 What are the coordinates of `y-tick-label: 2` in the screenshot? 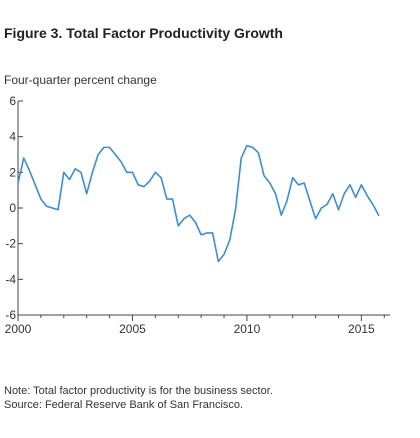 It's located at (12, 172).